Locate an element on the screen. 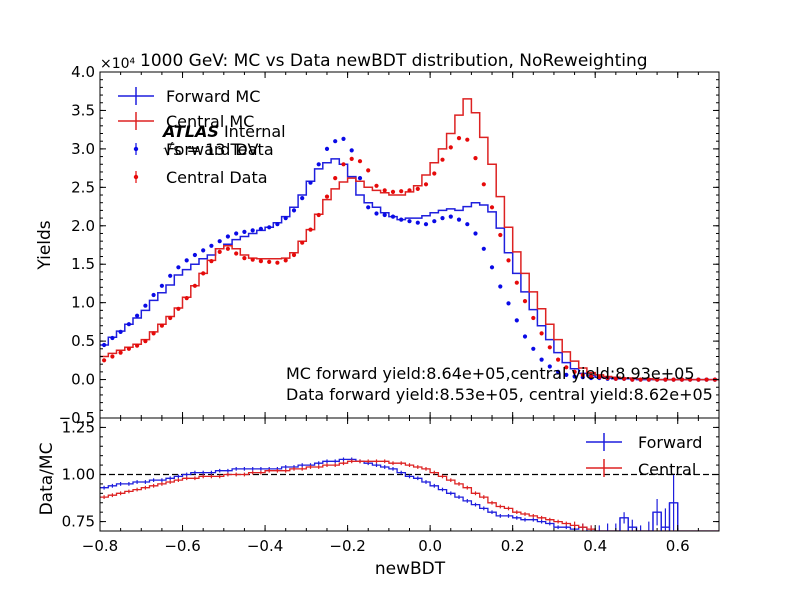 The height and width of the screenshot is (599, 799). ratio-ytick-label: 1.00 is located at coordinates (78, 475).